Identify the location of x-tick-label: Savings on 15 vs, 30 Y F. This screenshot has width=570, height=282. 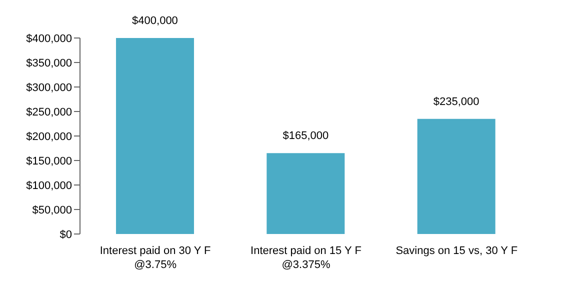
(457, 251).